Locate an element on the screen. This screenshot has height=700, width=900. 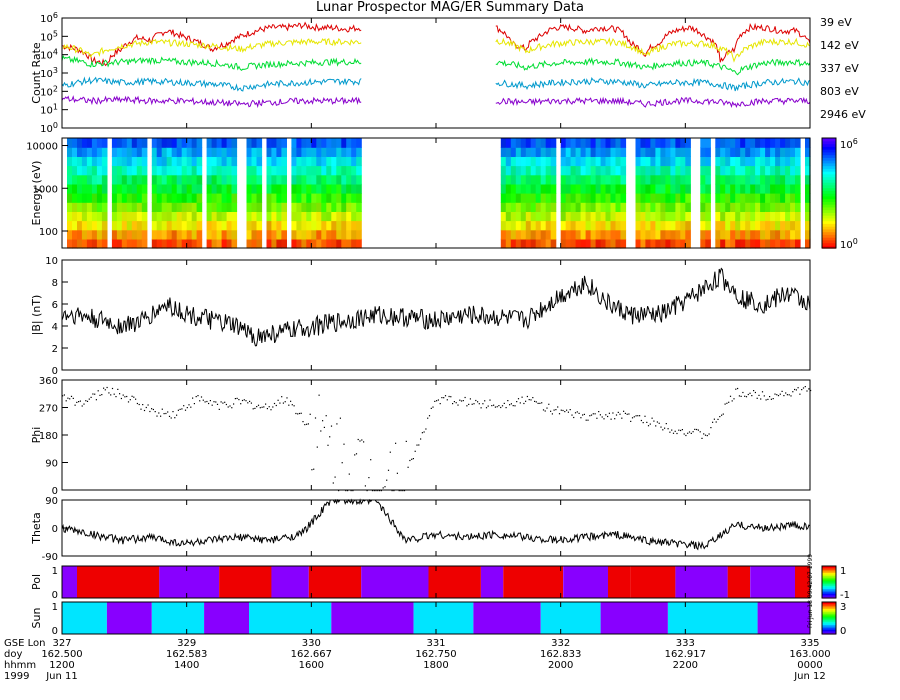
sun-ylabel: Sun is located at coordinates (36, 618).